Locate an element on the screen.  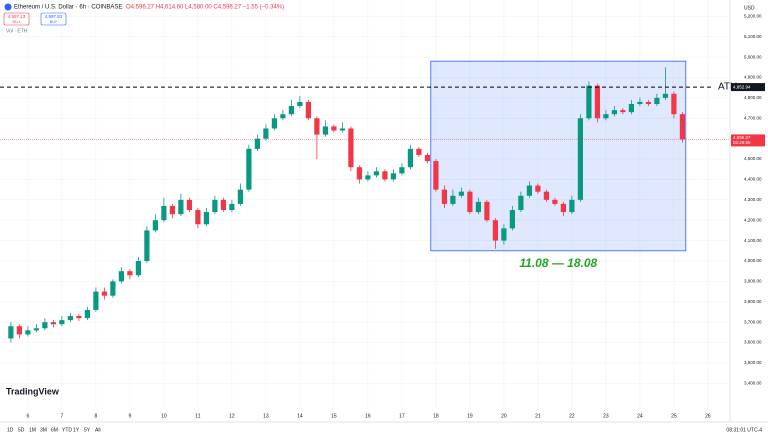
buy-label: BUY is located at coordinates (54, 22).